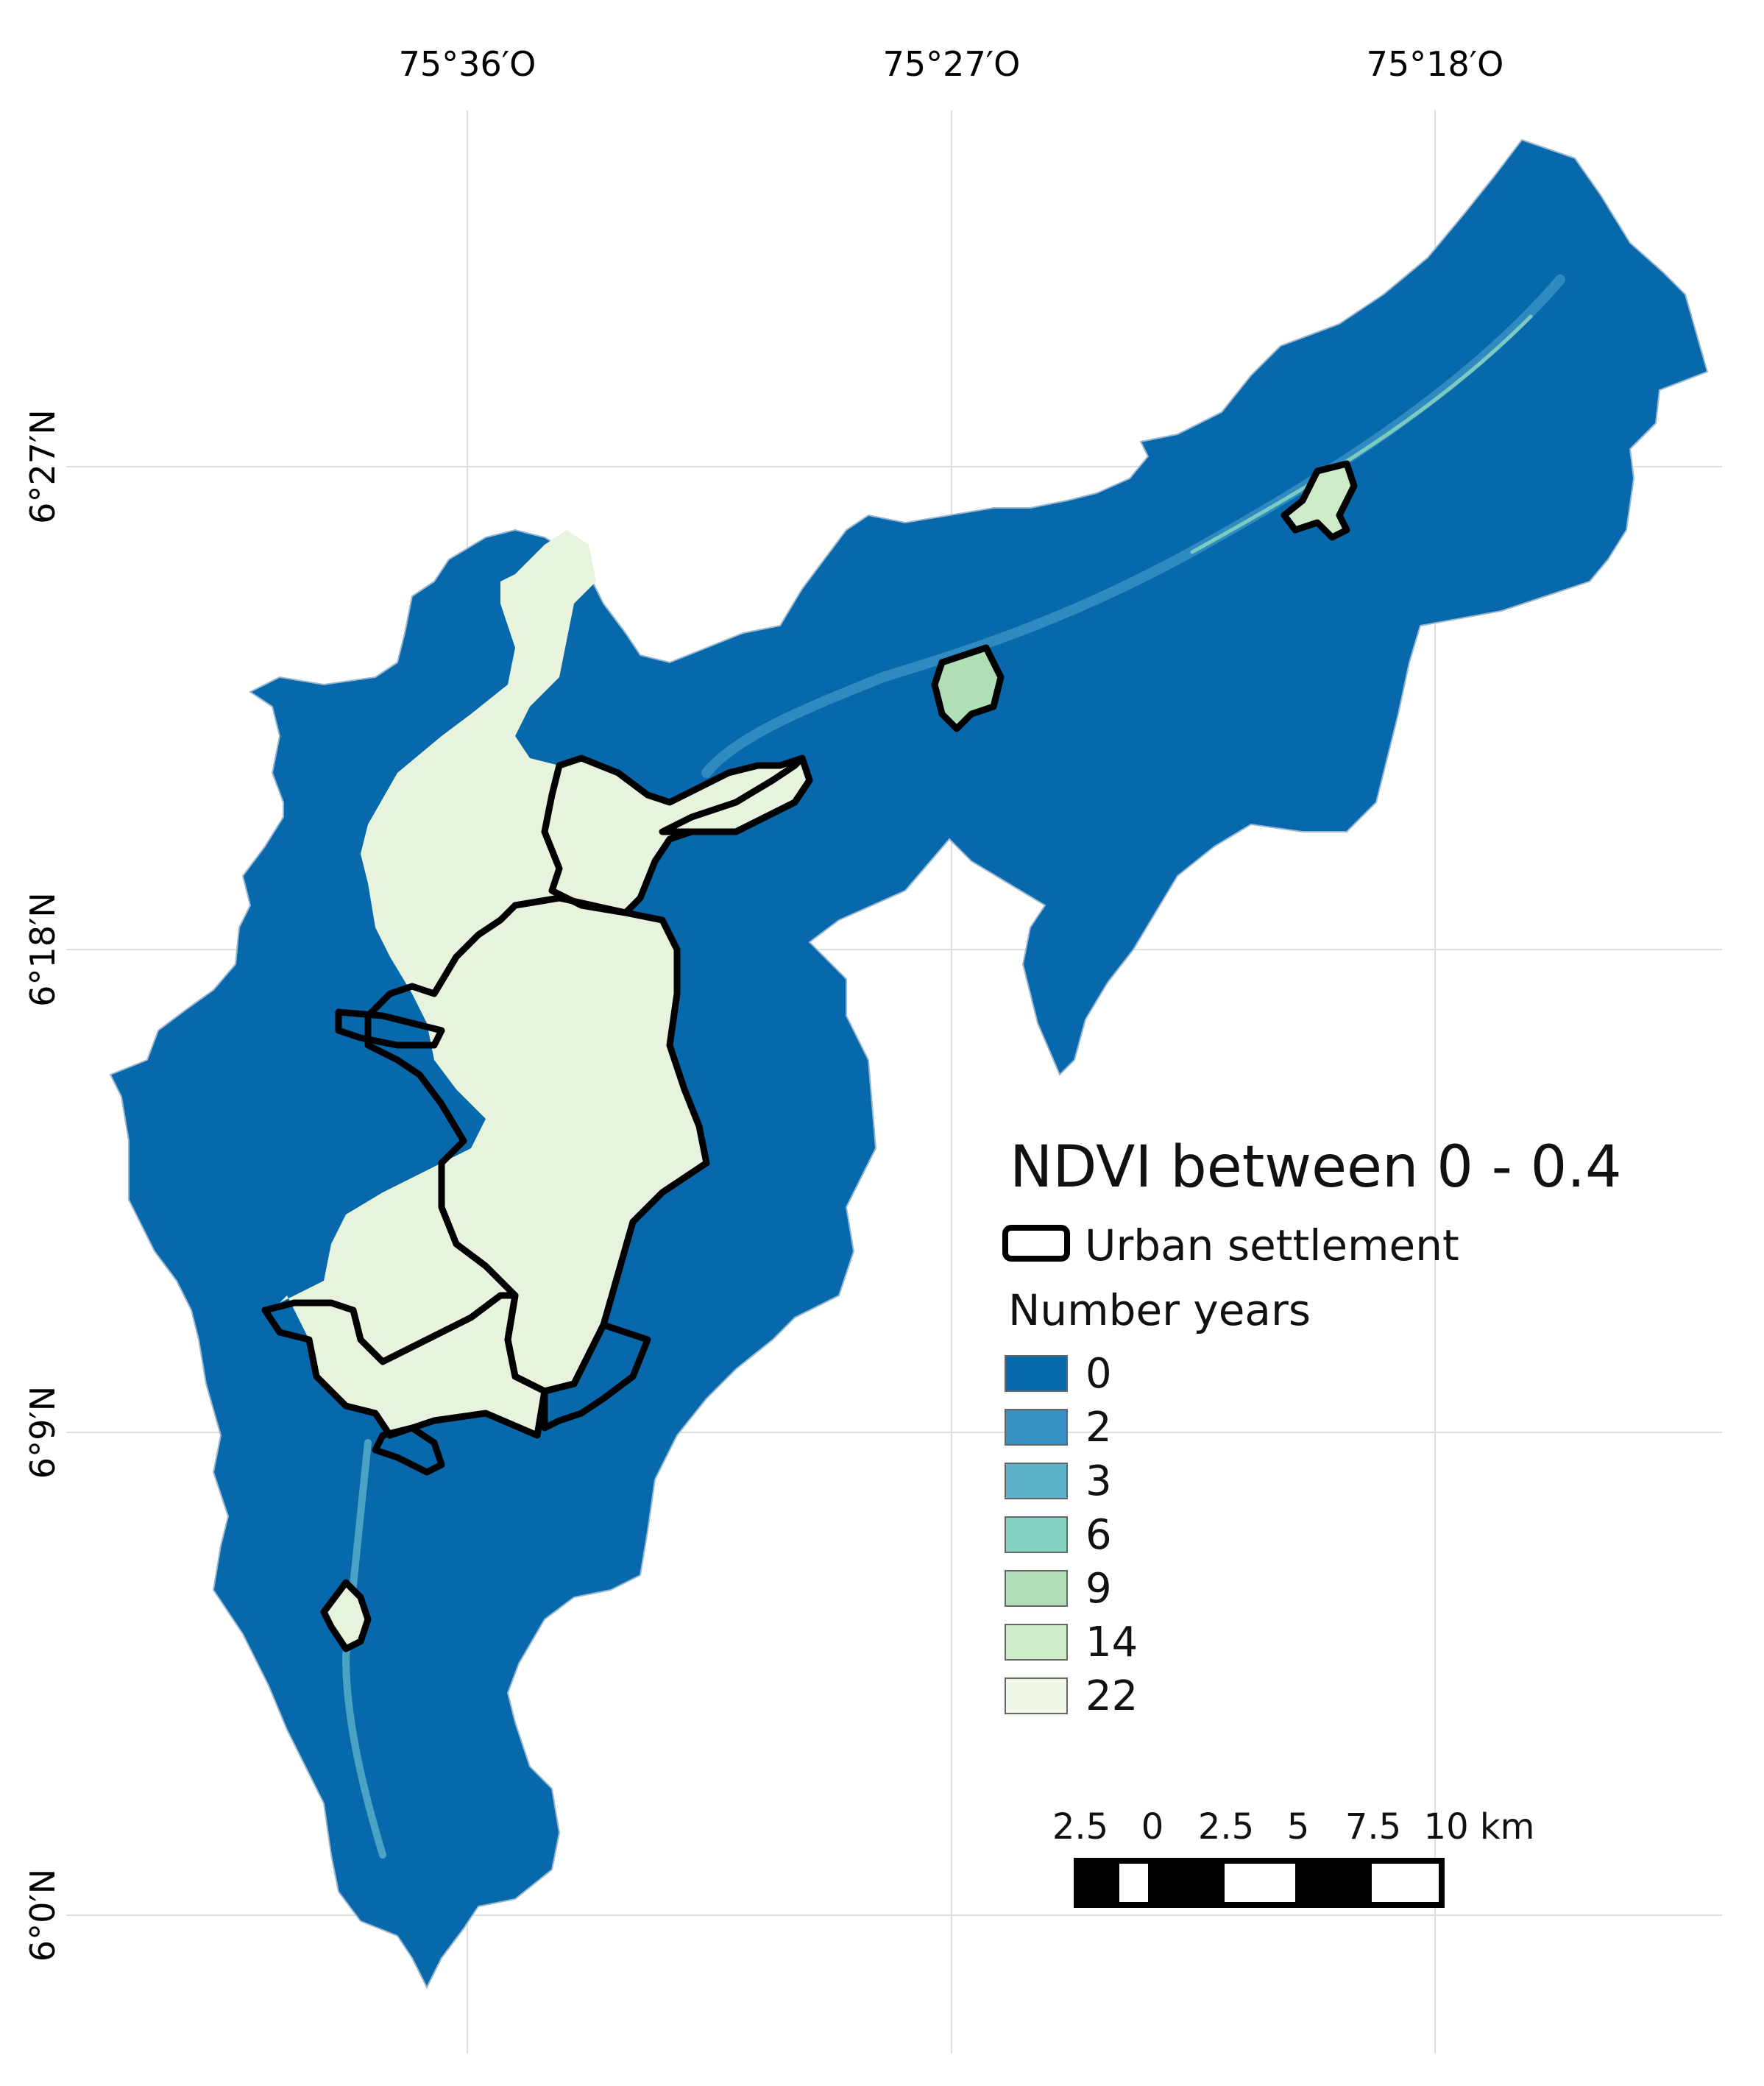  Describe the element at coordinates (1098, 1535) in the screenshot. I see `legend-class-label-6: 6` at that location.